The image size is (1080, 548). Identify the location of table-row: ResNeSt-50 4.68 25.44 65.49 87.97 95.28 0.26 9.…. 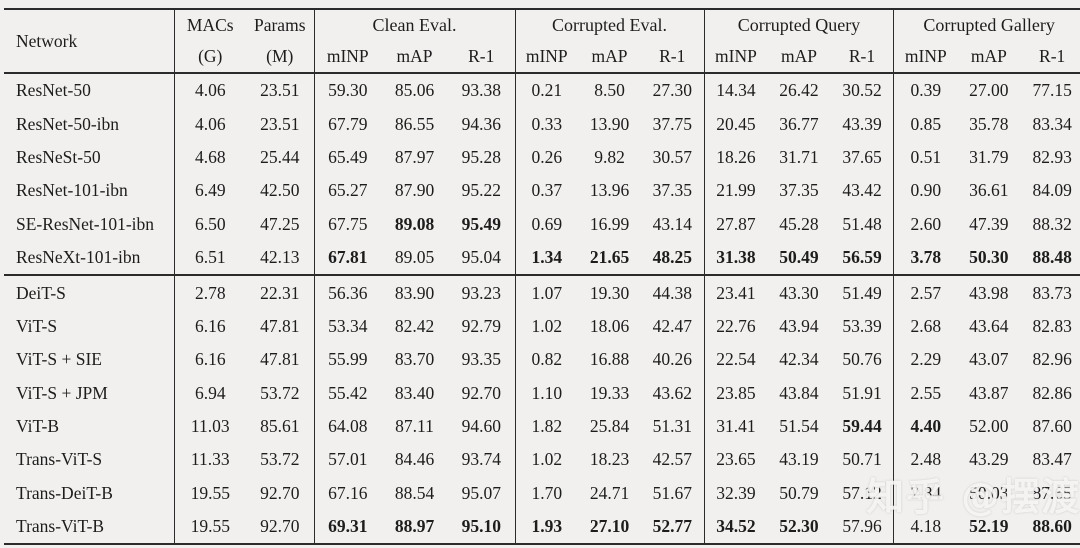
(542, 157).